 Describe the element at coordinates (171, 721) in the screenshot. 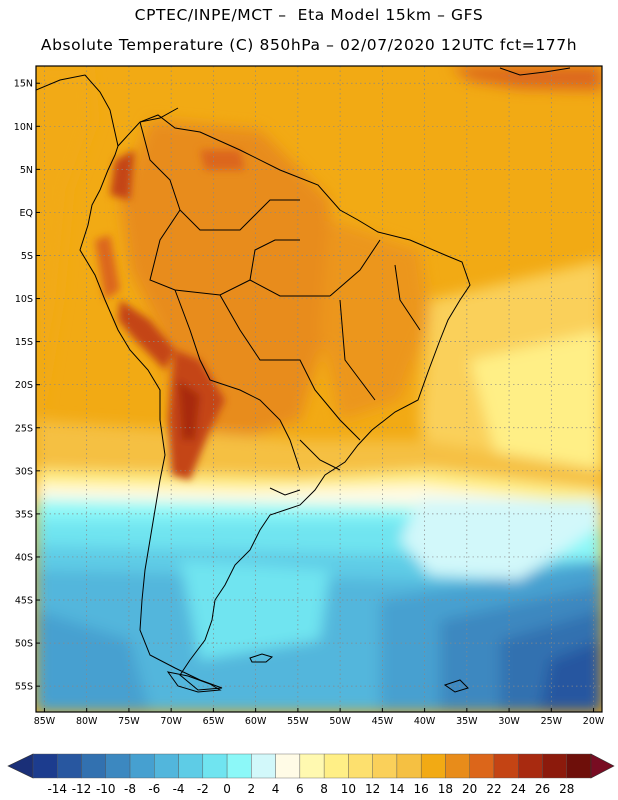

I see `lon-tick-label: 70W` at that location.